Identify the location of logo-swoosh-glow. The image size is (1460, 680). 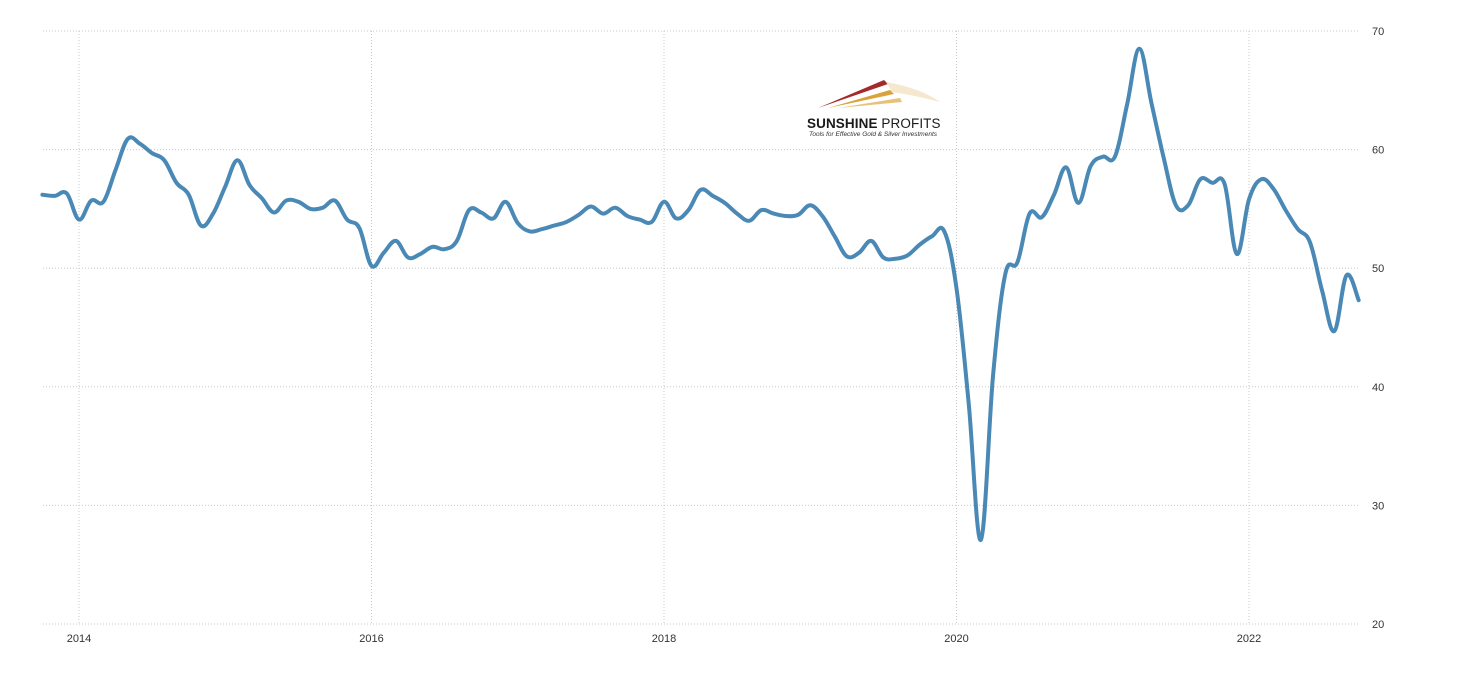
(913, 92).